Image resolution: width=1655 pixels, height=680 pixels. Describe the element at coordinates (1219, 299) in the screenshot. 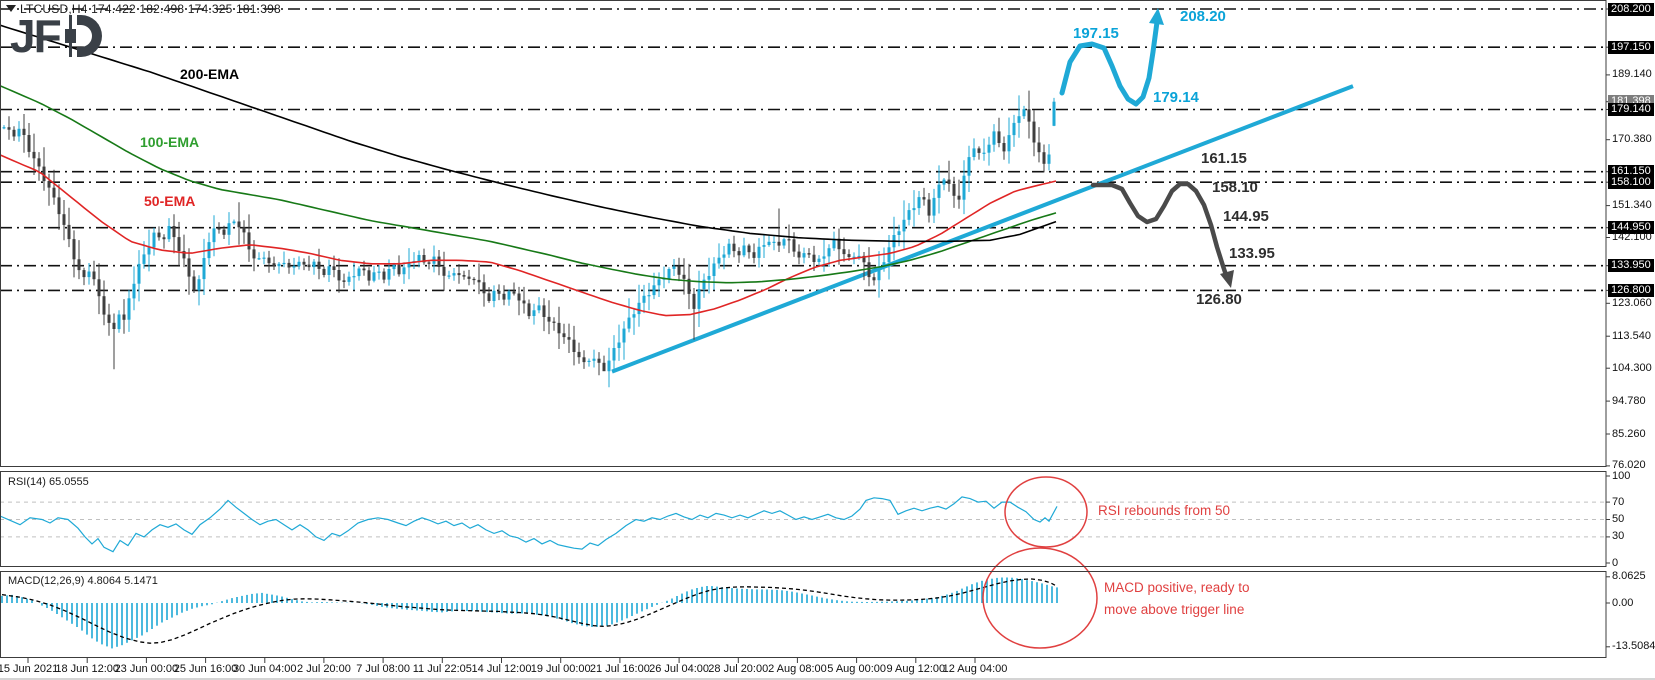

I see `target-label-127: 126.80` at that location.